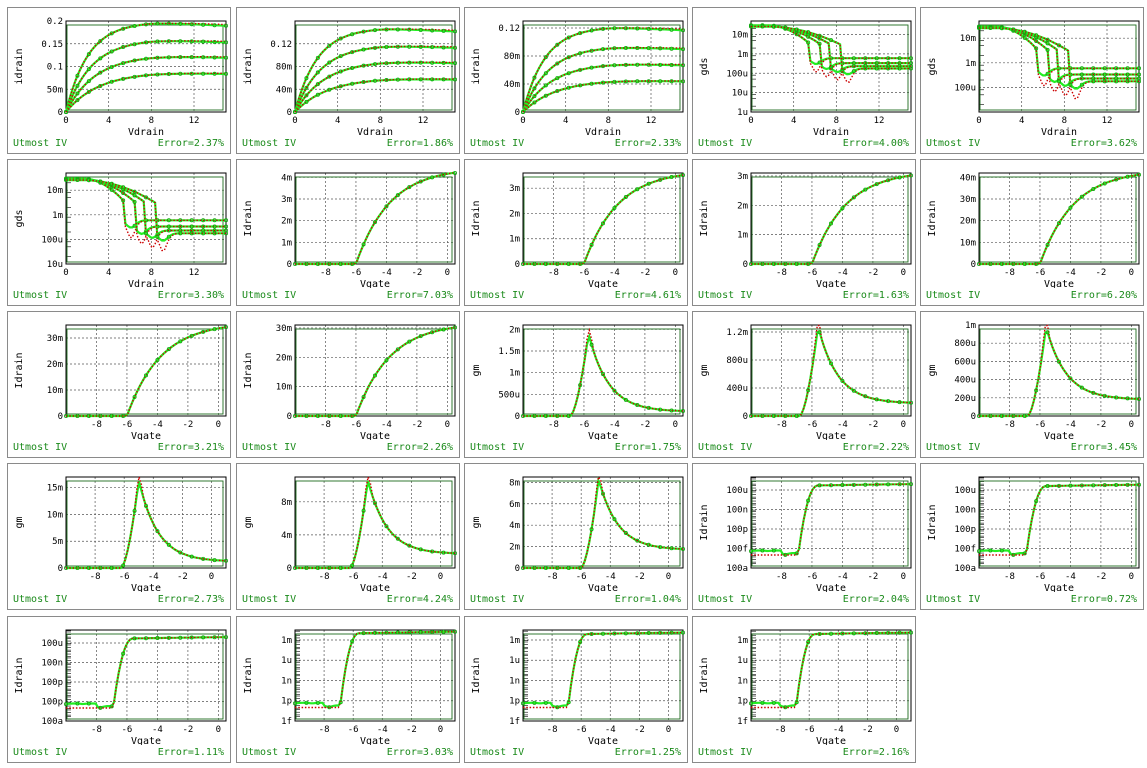 The width and height of the screenshot is (1147, 768). Describe the element at coordinates (514, 681) in the screenshot. I see `y-tick-label: 1n` at that location.